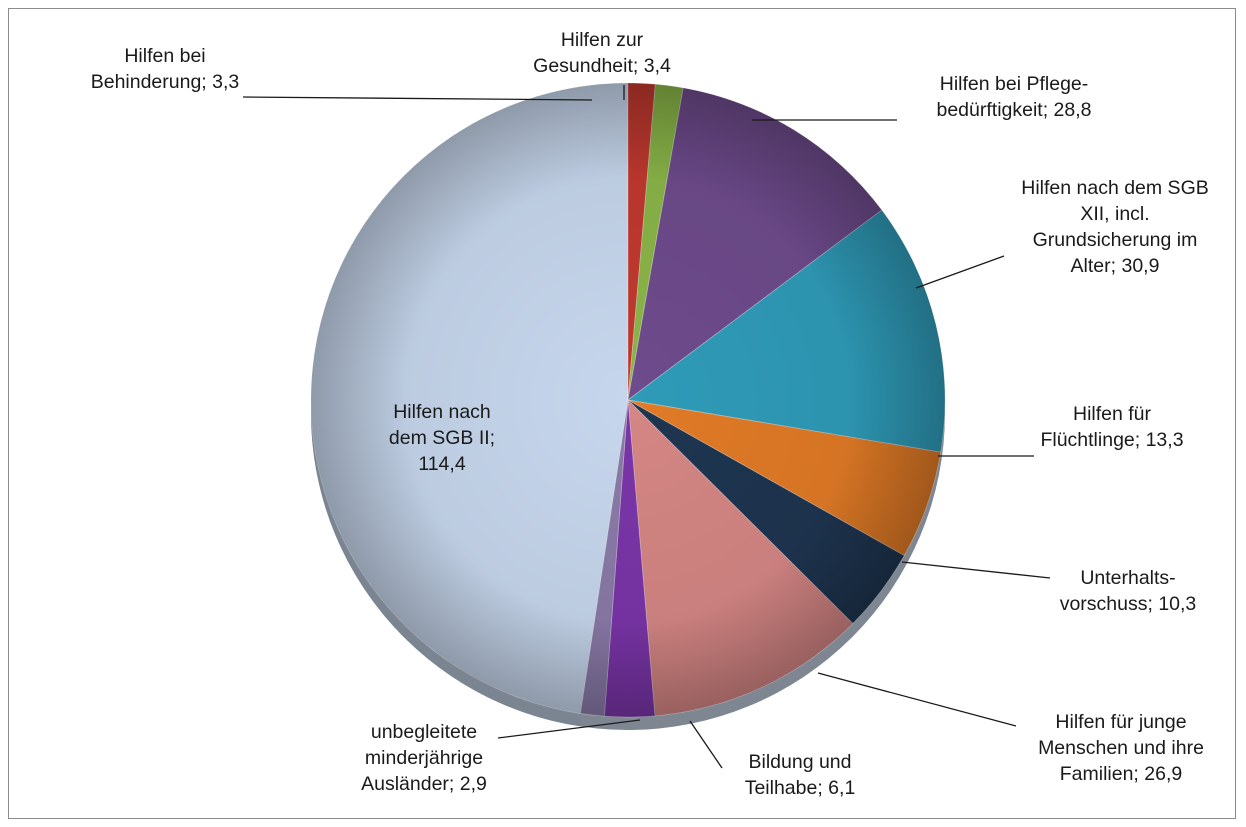 The image size is (1246, 827). I want to click on pie-slice-side, so click(446, 563).